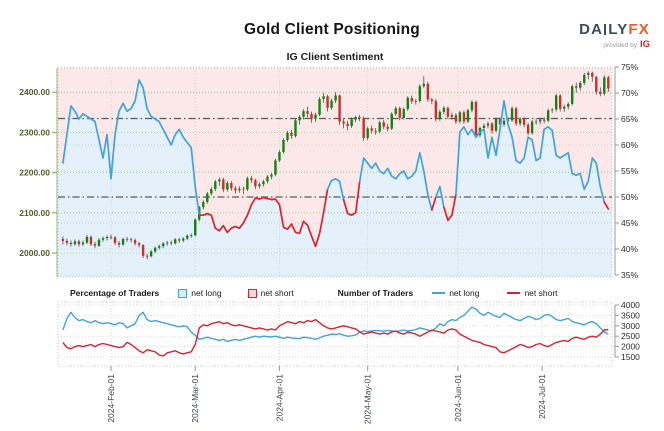  I want to click on net-long-swatch-icon, so click(183, 293).